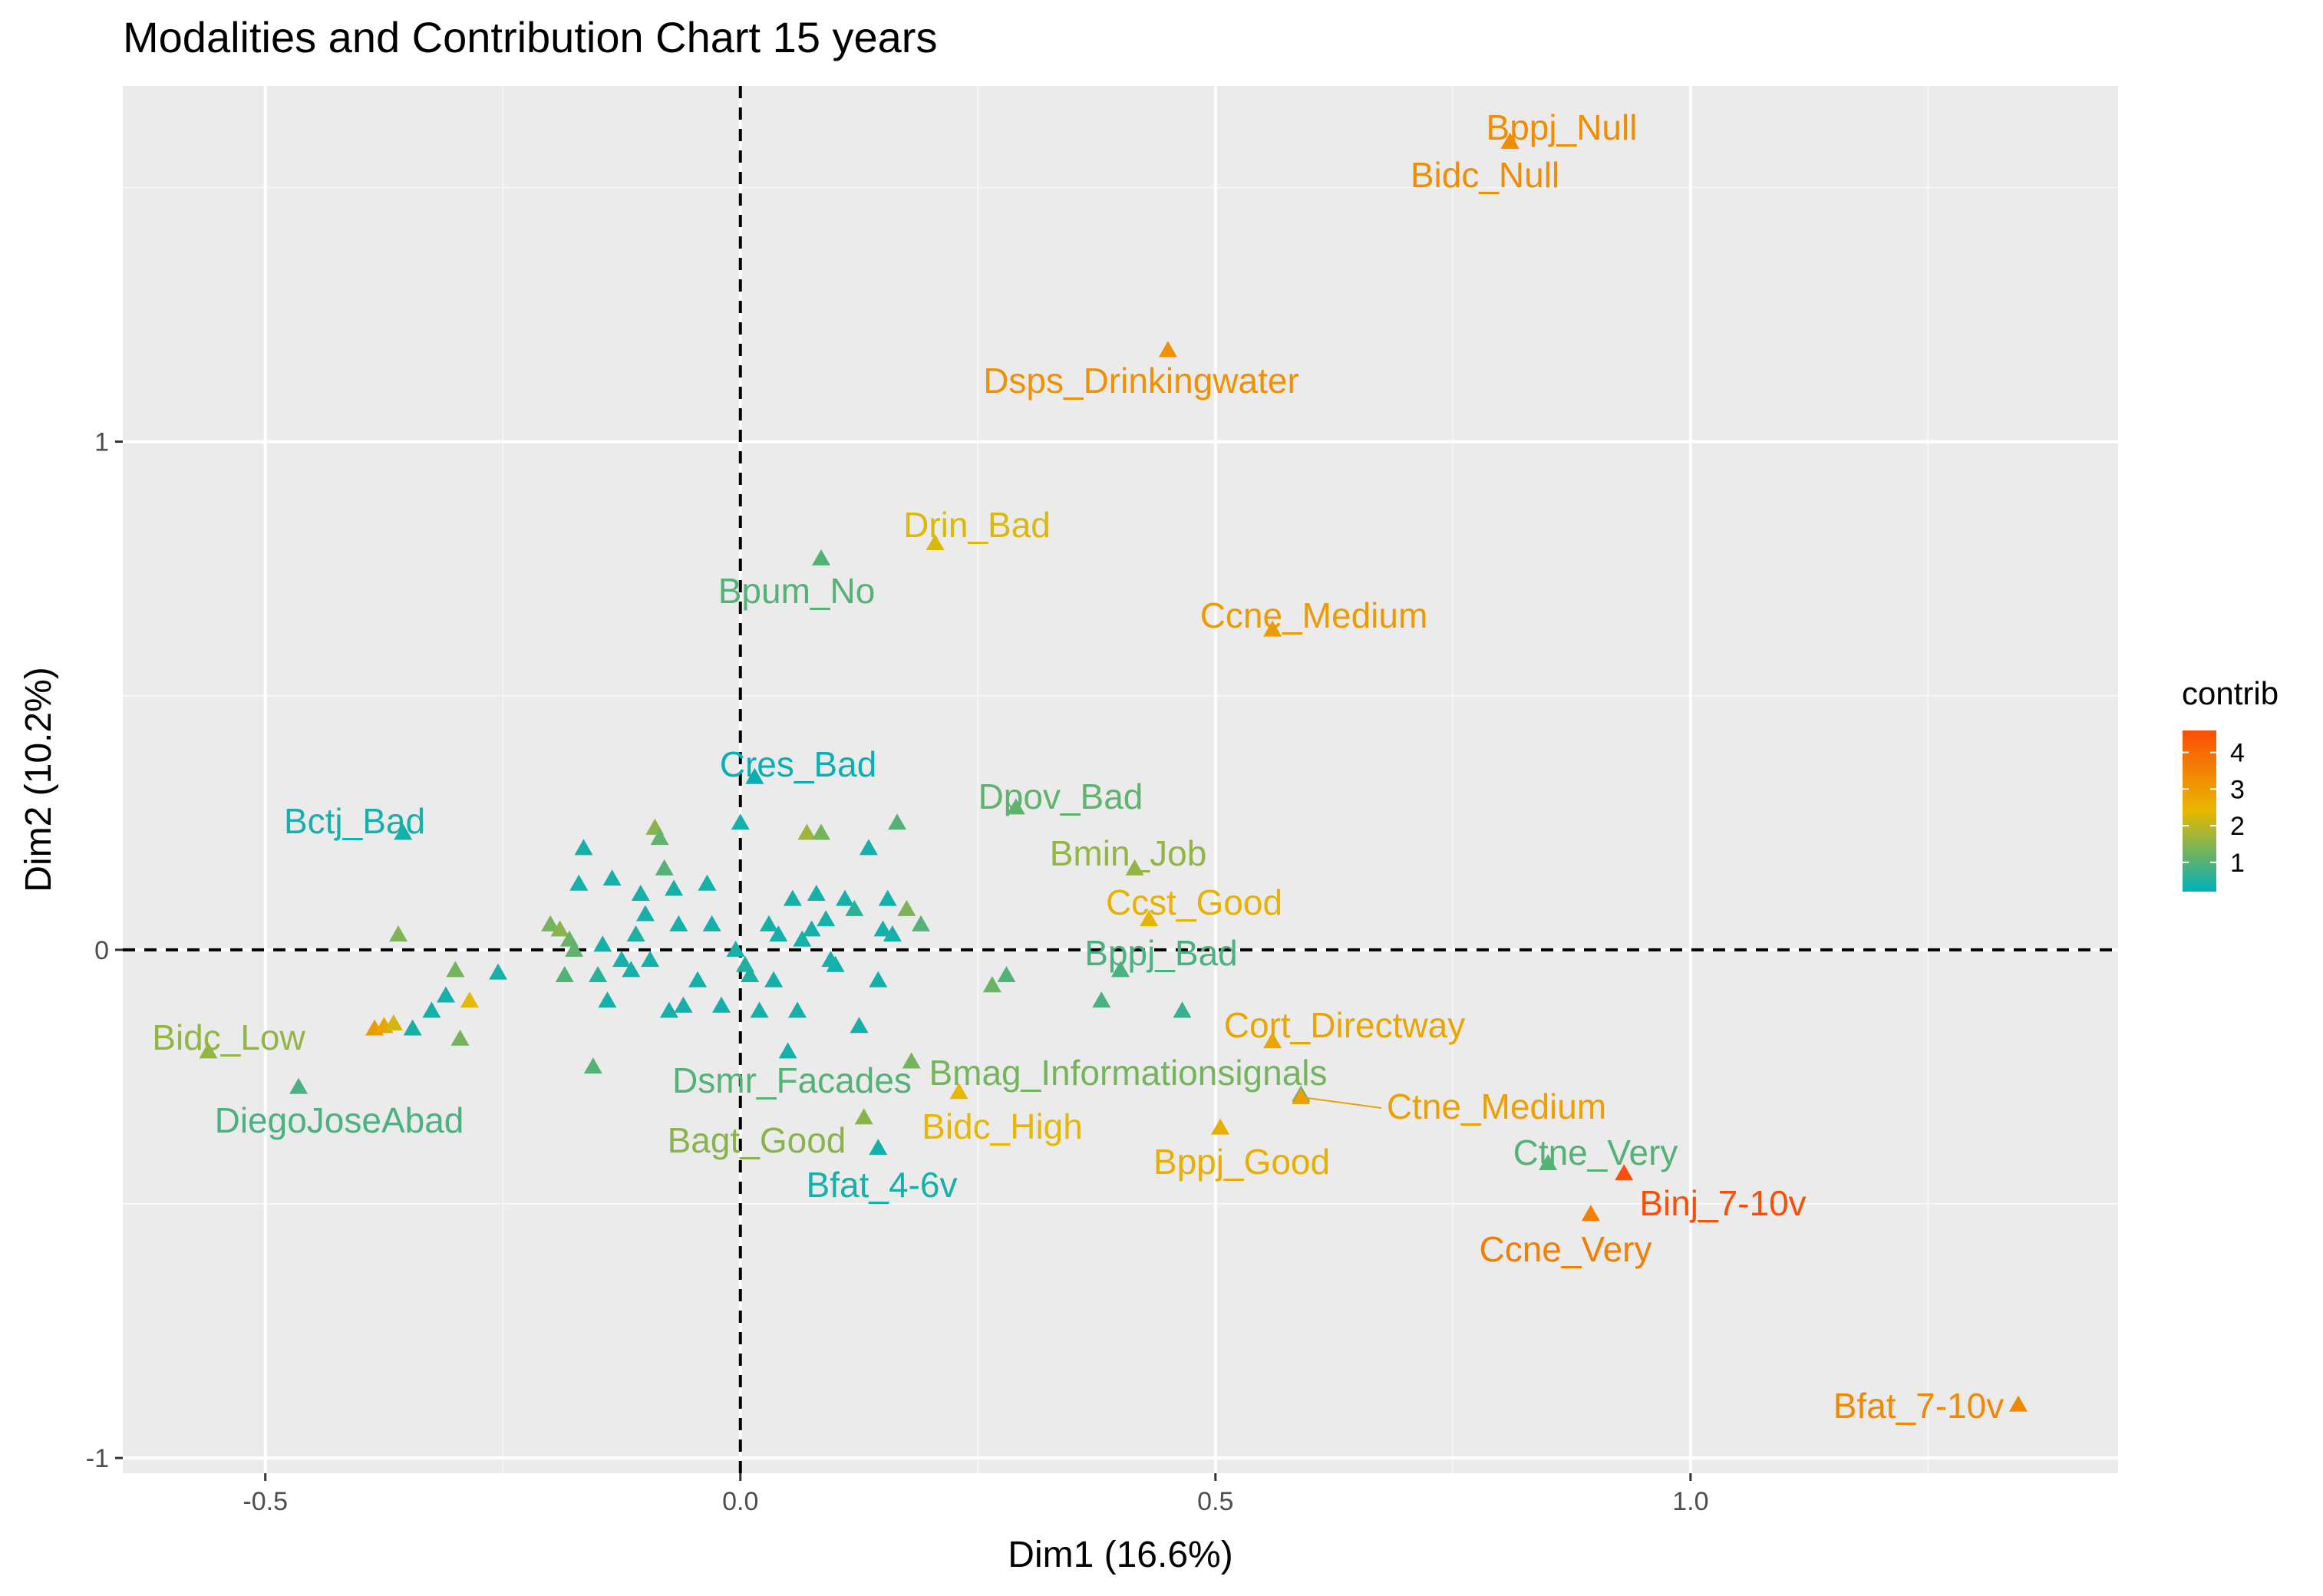 This screenshot has width=2323, height=1596. Describe the element at coordinates (2237, 789) in the screenshot. I see `legend-tick-label: 3` at that location.